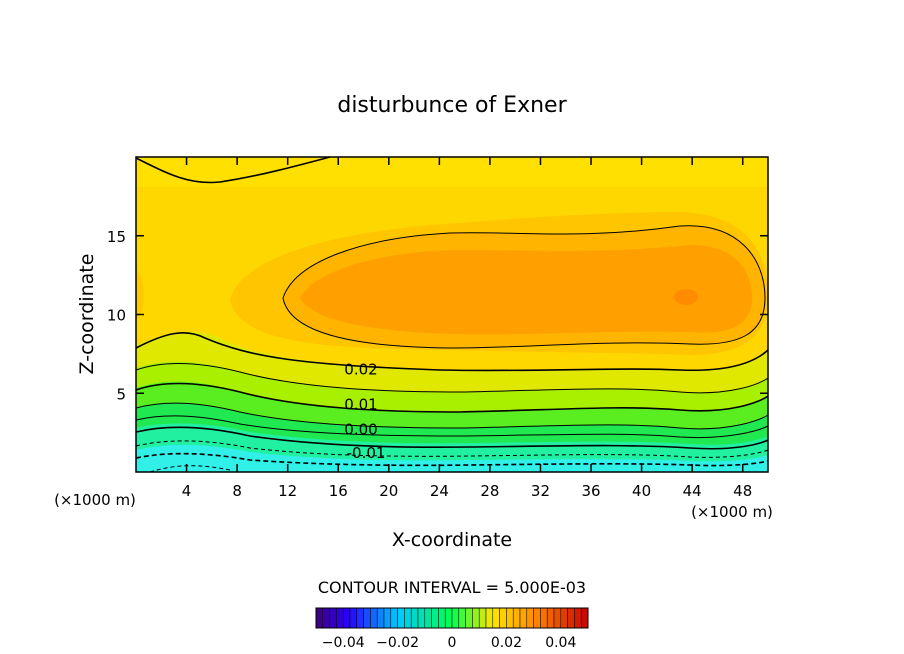 The height and width of the screenshot is (654, 904). Describe the element at coordinates (452, 540) in the screenshot. I see `x-axis-label: X-coordinate` at that location.